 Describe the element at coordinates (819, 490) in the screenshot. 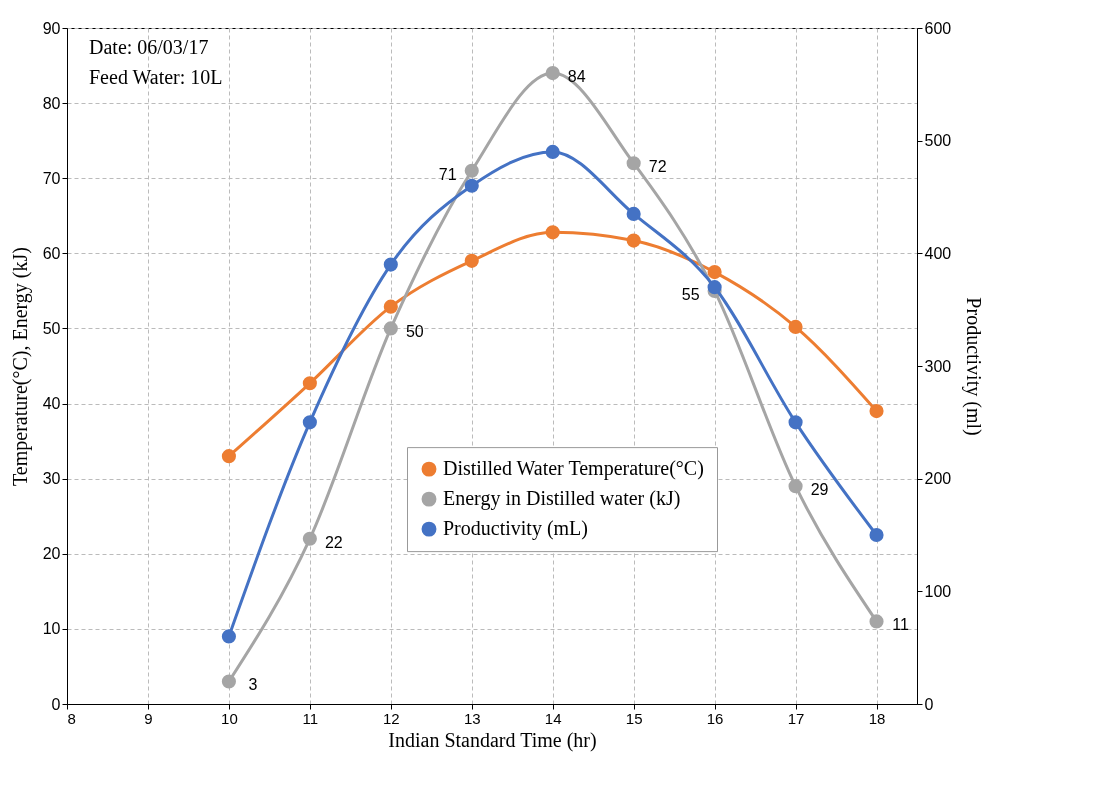

I see `data-label: 29` at that location.